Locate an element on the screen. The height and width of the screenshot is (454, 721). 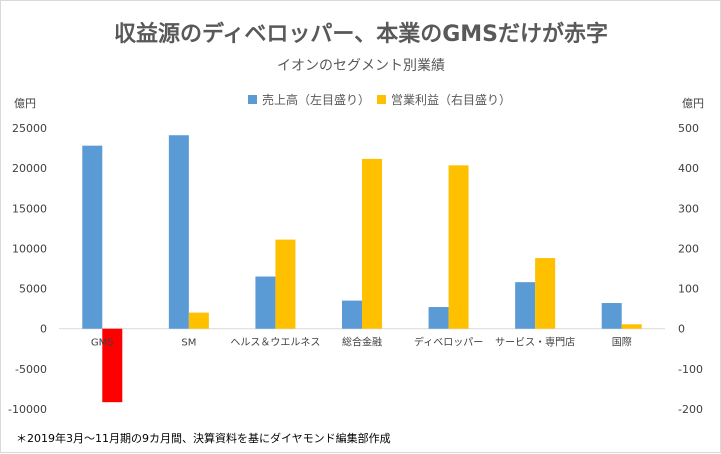
left-axis-tick: 10000 is located at coordinates (29, 248).